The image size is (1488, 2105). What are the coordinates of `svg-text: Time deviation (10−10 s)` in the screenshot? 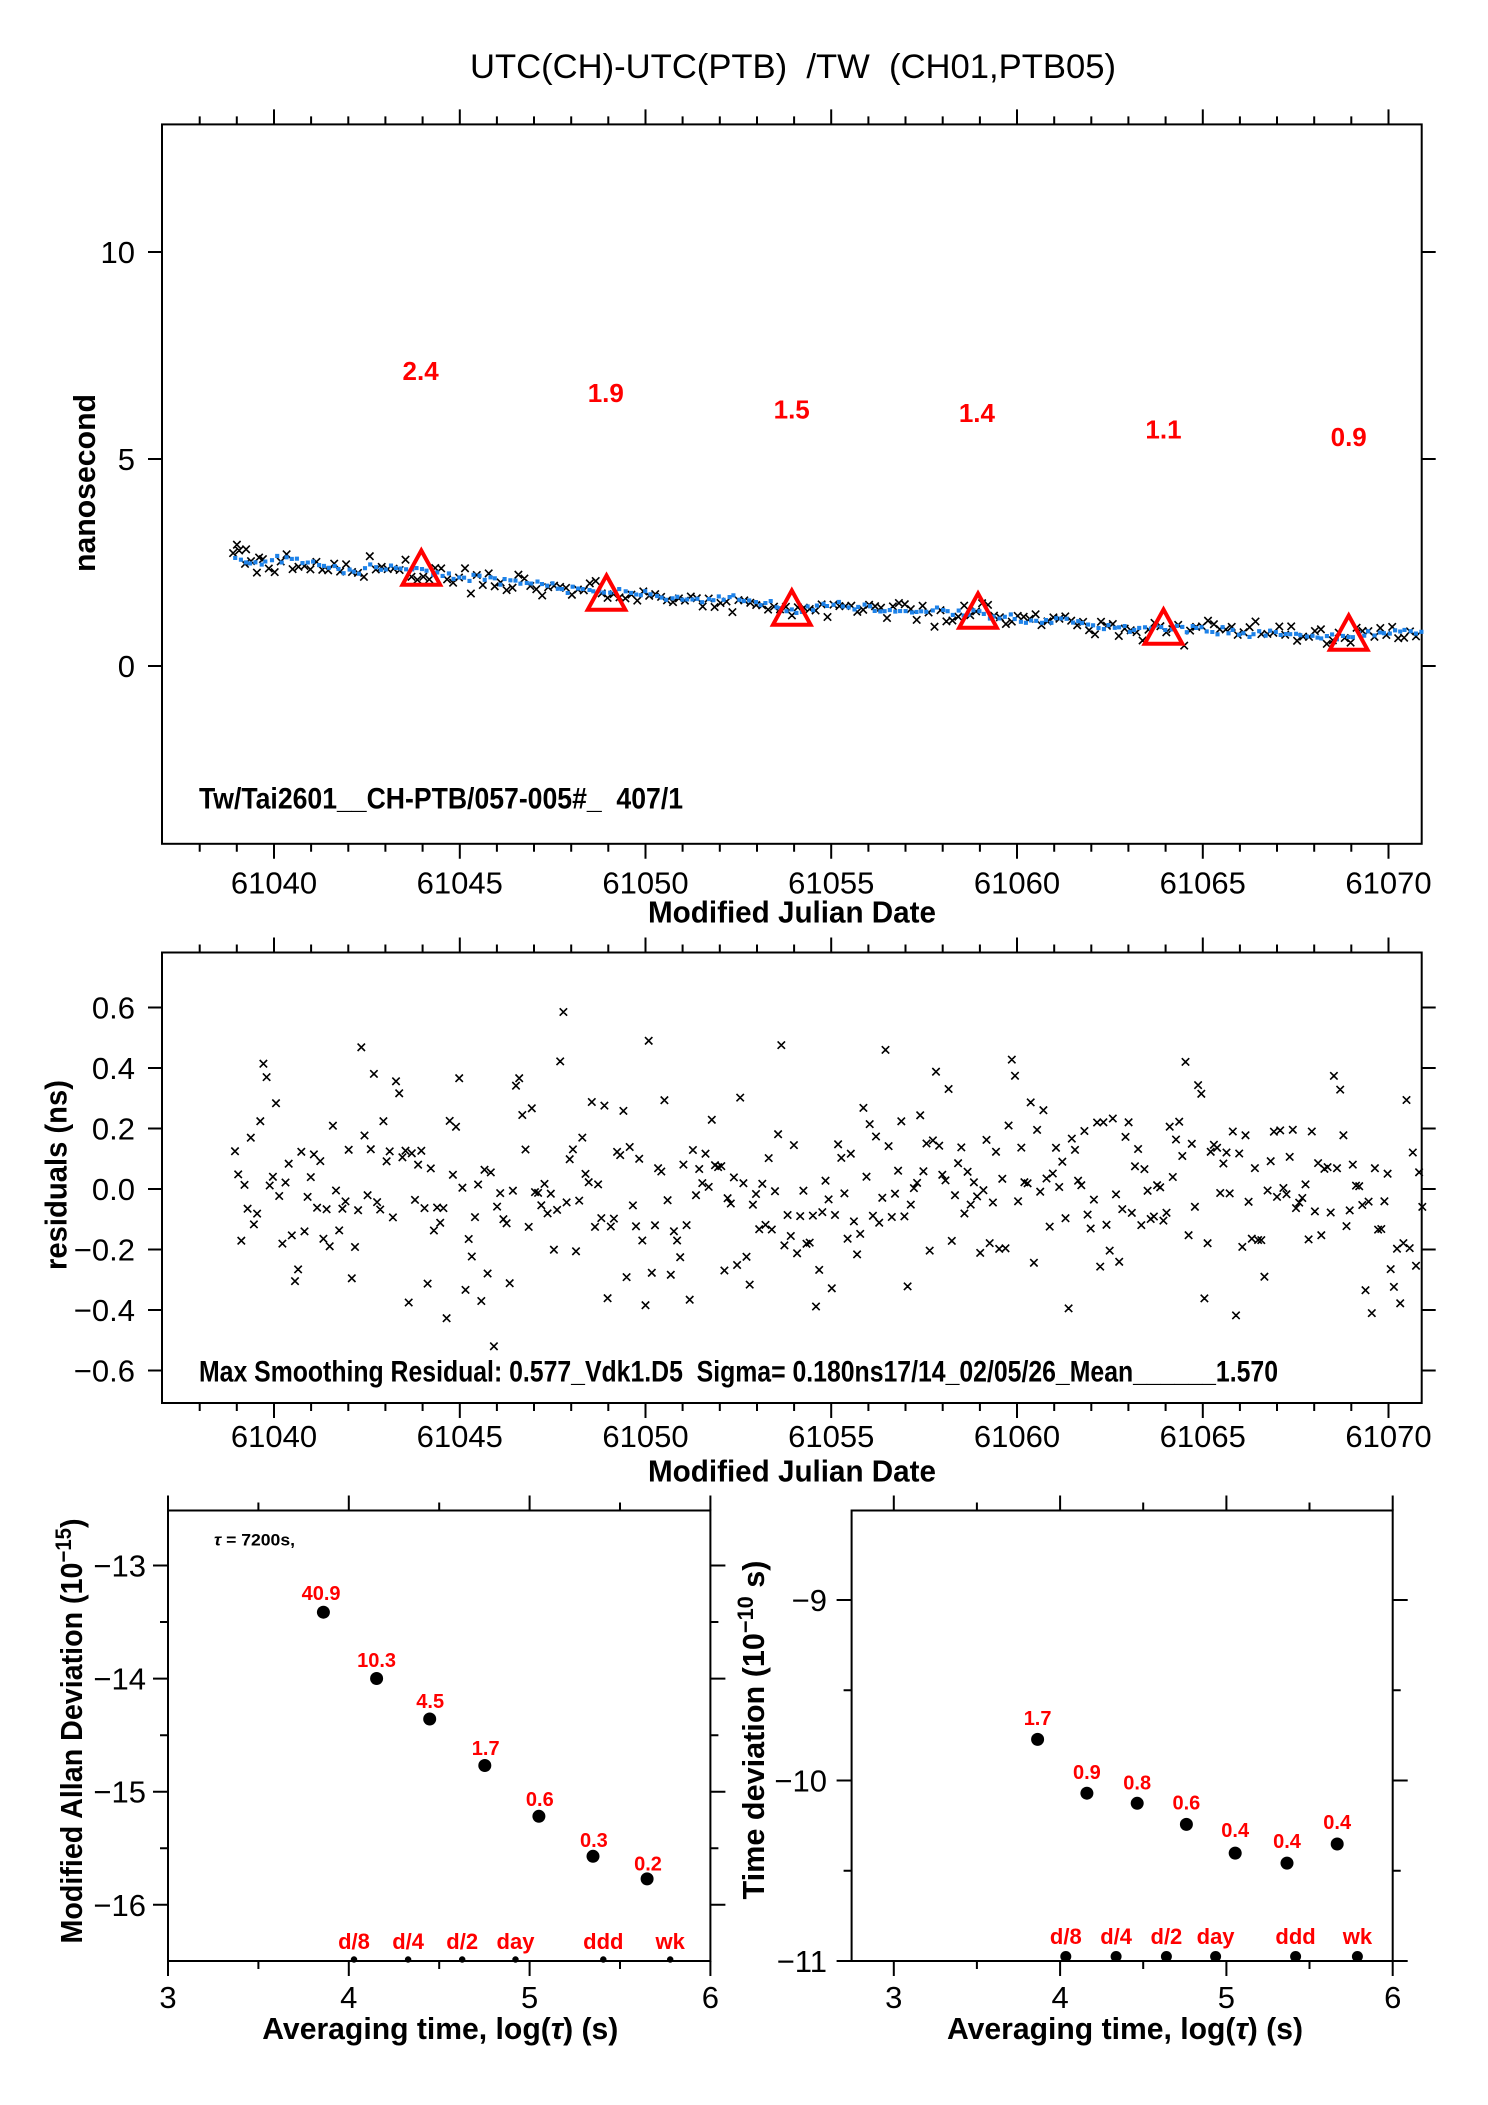 It's located at (752, 1730).